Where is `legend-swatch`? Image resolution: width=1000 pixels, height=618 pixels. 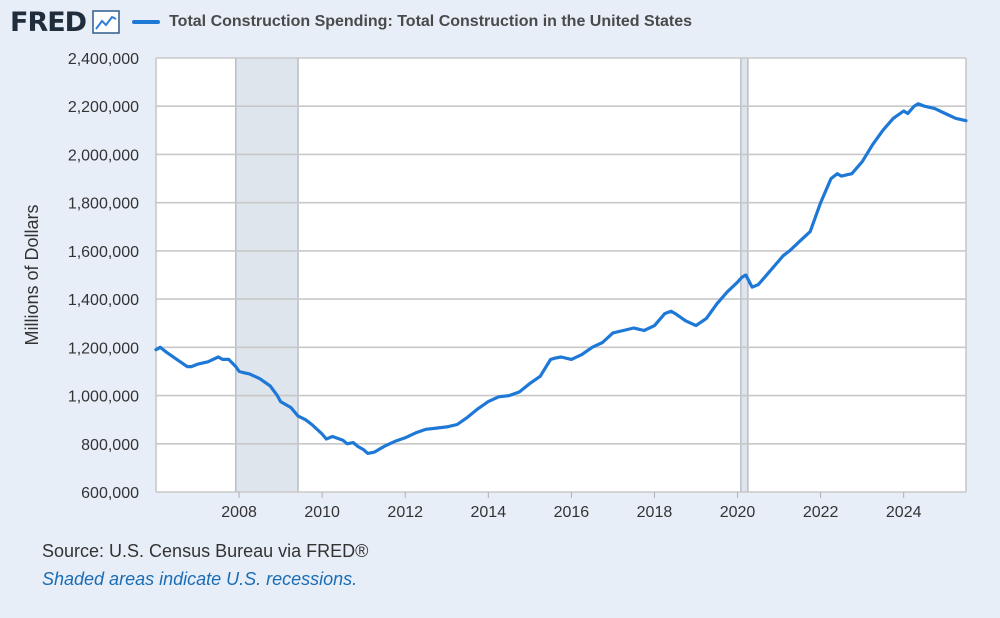 legend-swatch is located at coordinates (146, 22).